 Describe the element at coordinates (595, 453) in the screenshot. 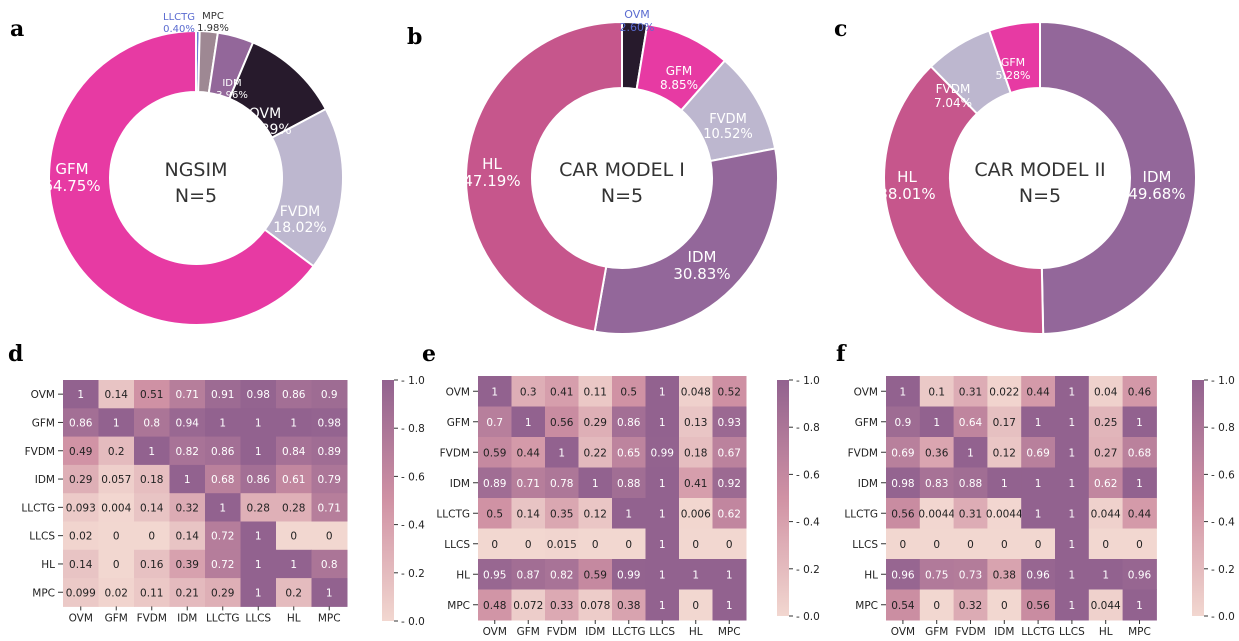

I see `heatmap-cell-label: 0.22` at that location.